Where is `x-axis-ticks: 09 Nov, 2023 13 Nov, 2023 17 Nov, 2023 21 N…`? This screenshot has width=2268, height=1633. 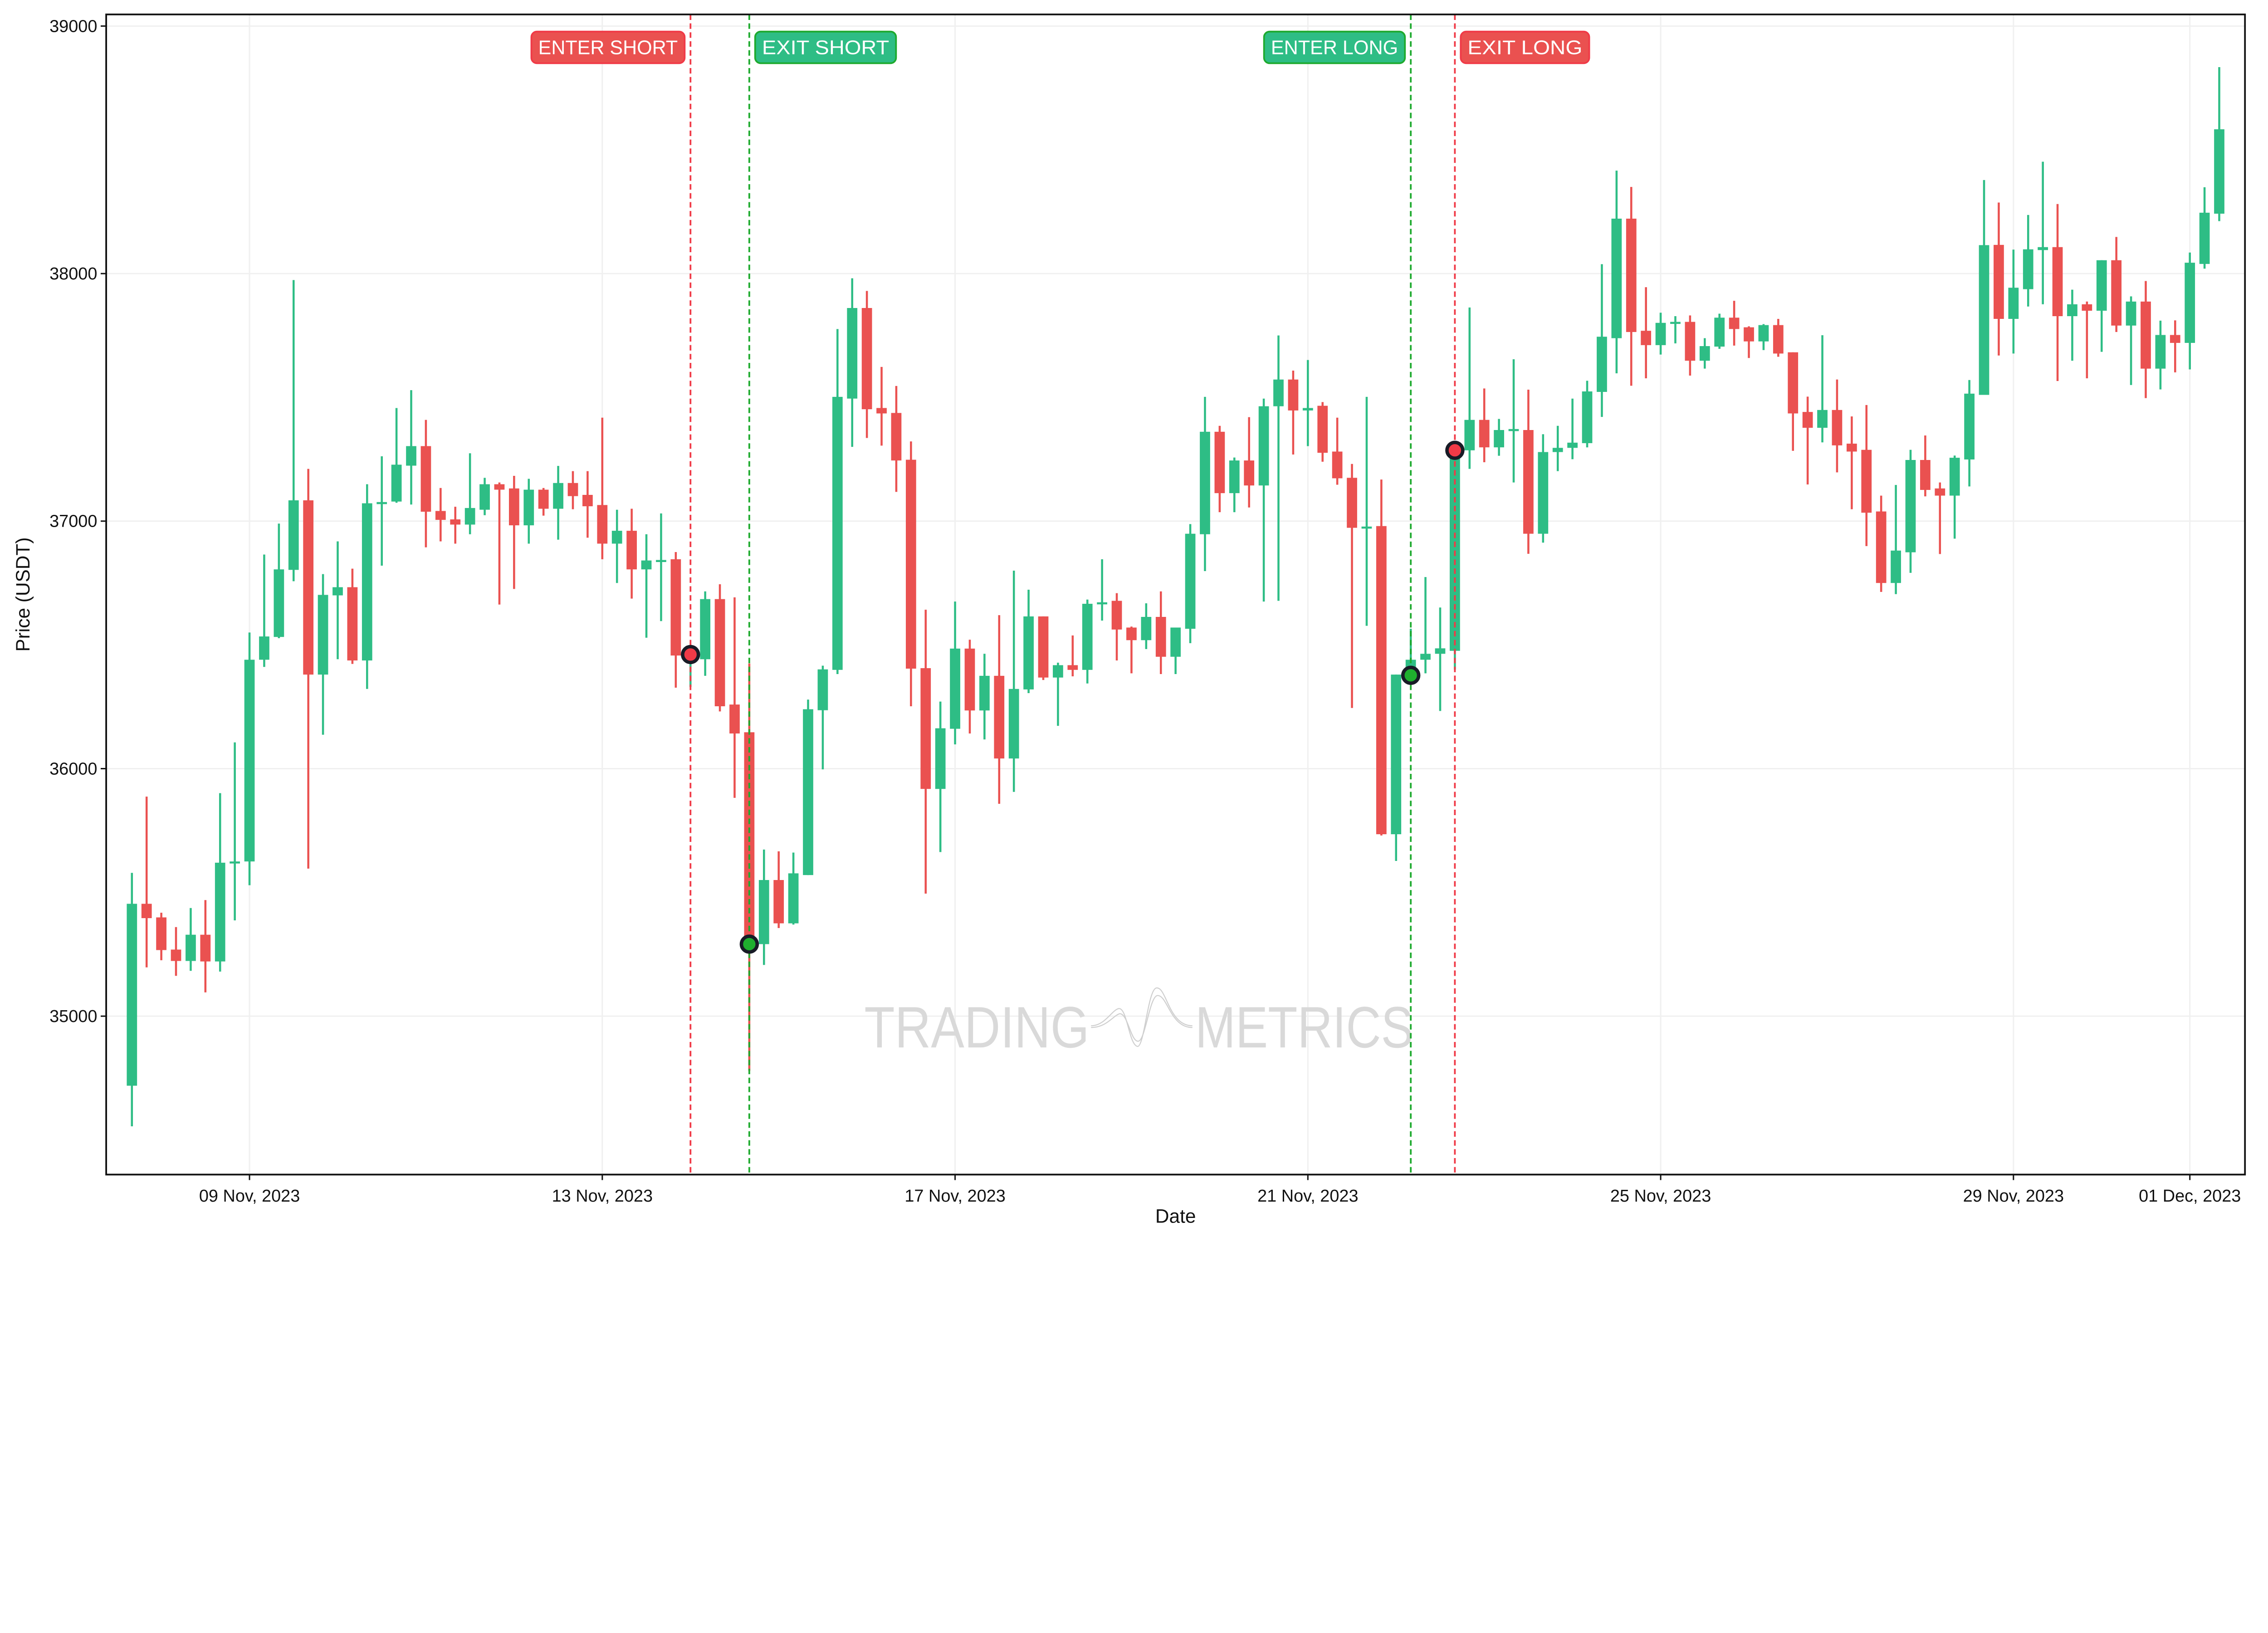
x-axis-ticks: 09 Nov, 2023 13 Nov, 2023 17 Nov, 2023 21 N… is located at coordinates (1220, 1190).